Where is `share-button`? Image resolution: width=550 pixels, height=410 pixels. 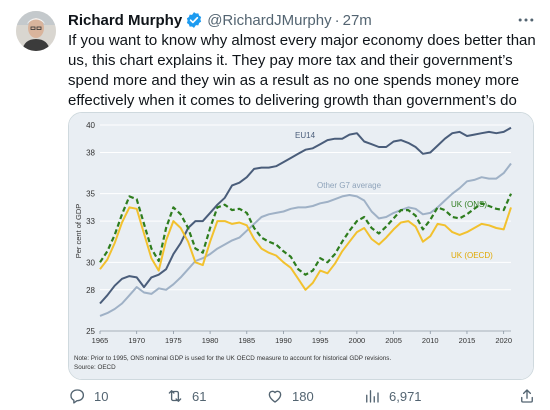
share-button is located at coordinates (531, 396).